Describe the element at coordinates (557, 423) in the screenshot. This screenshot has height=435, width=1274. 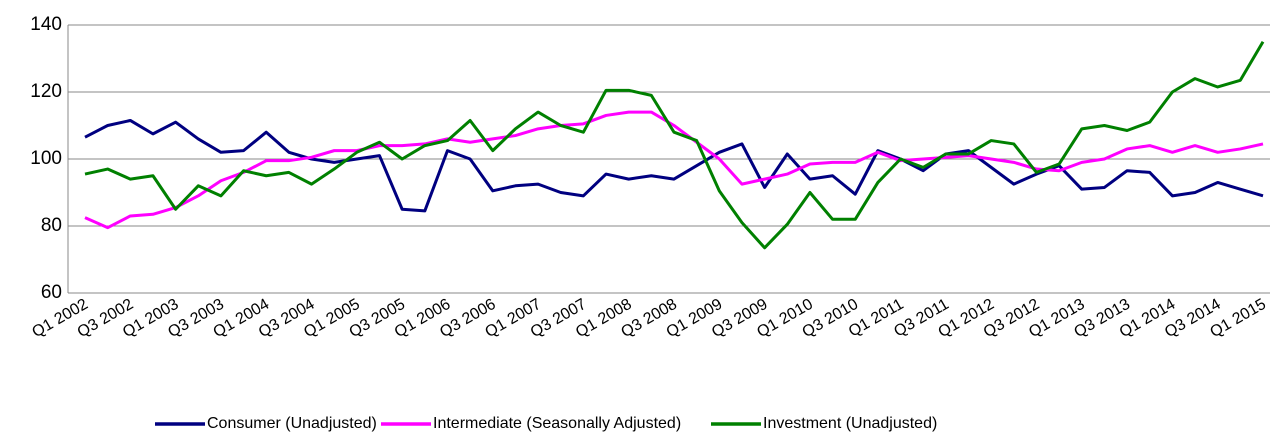
I see `legend-label: Intermediate (Seasonally Adjusted)` at that location.